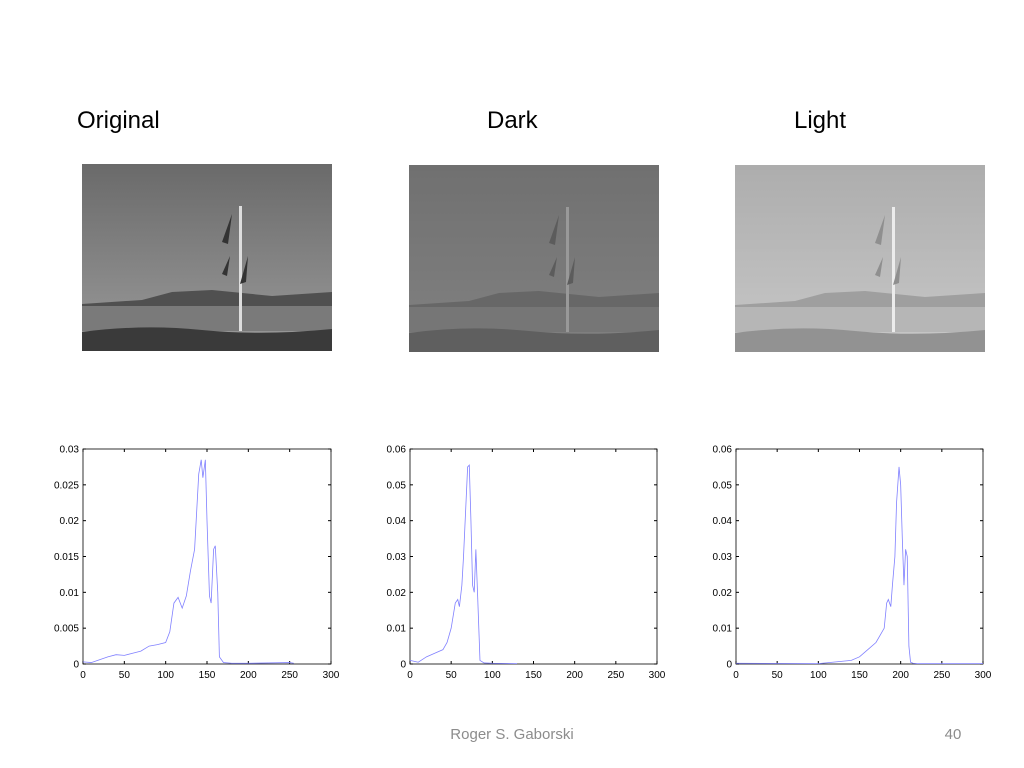 The image size is (1024, 768). What do you see at coordinates (207, 257) in the screenshot?
I see `photo-original` at bounding box center [207, 257].